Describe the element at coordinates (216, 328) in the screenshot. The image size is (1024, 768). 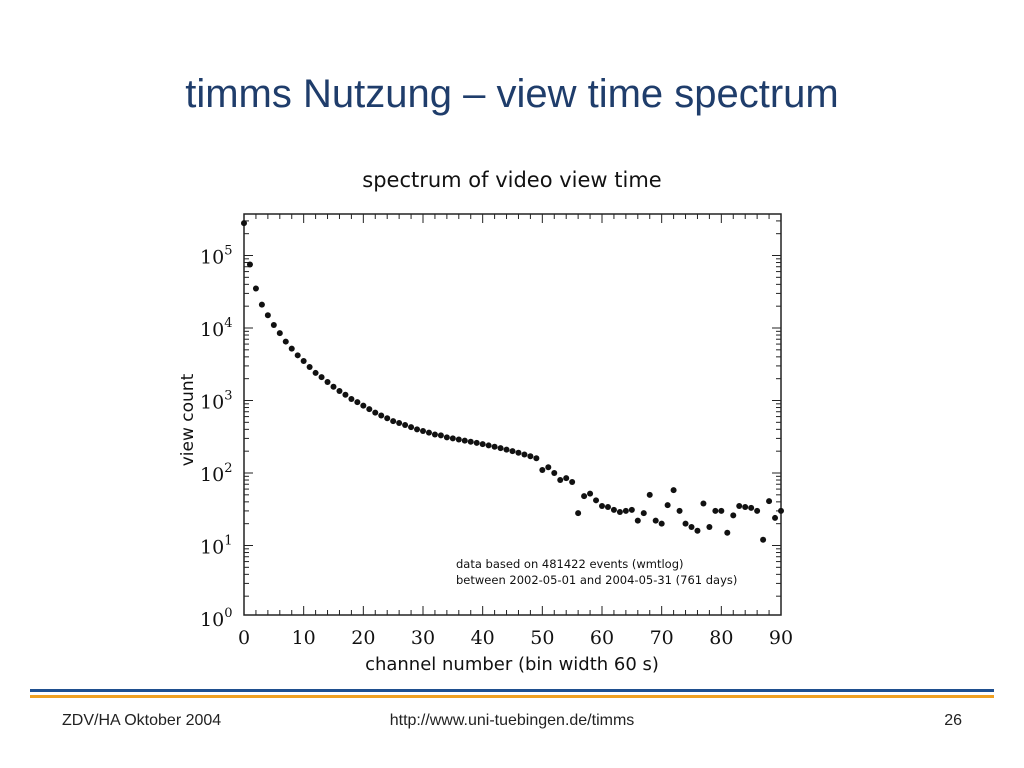
I see `y-tick-label: 10⁴` at that location.